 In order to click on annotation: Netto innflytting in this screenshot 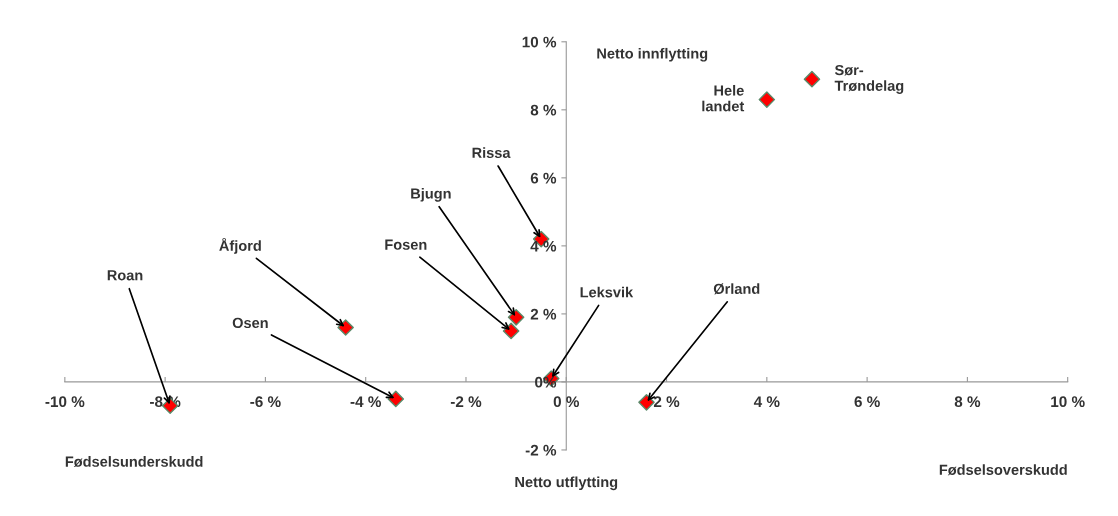, I will do `click(652, 54)`.